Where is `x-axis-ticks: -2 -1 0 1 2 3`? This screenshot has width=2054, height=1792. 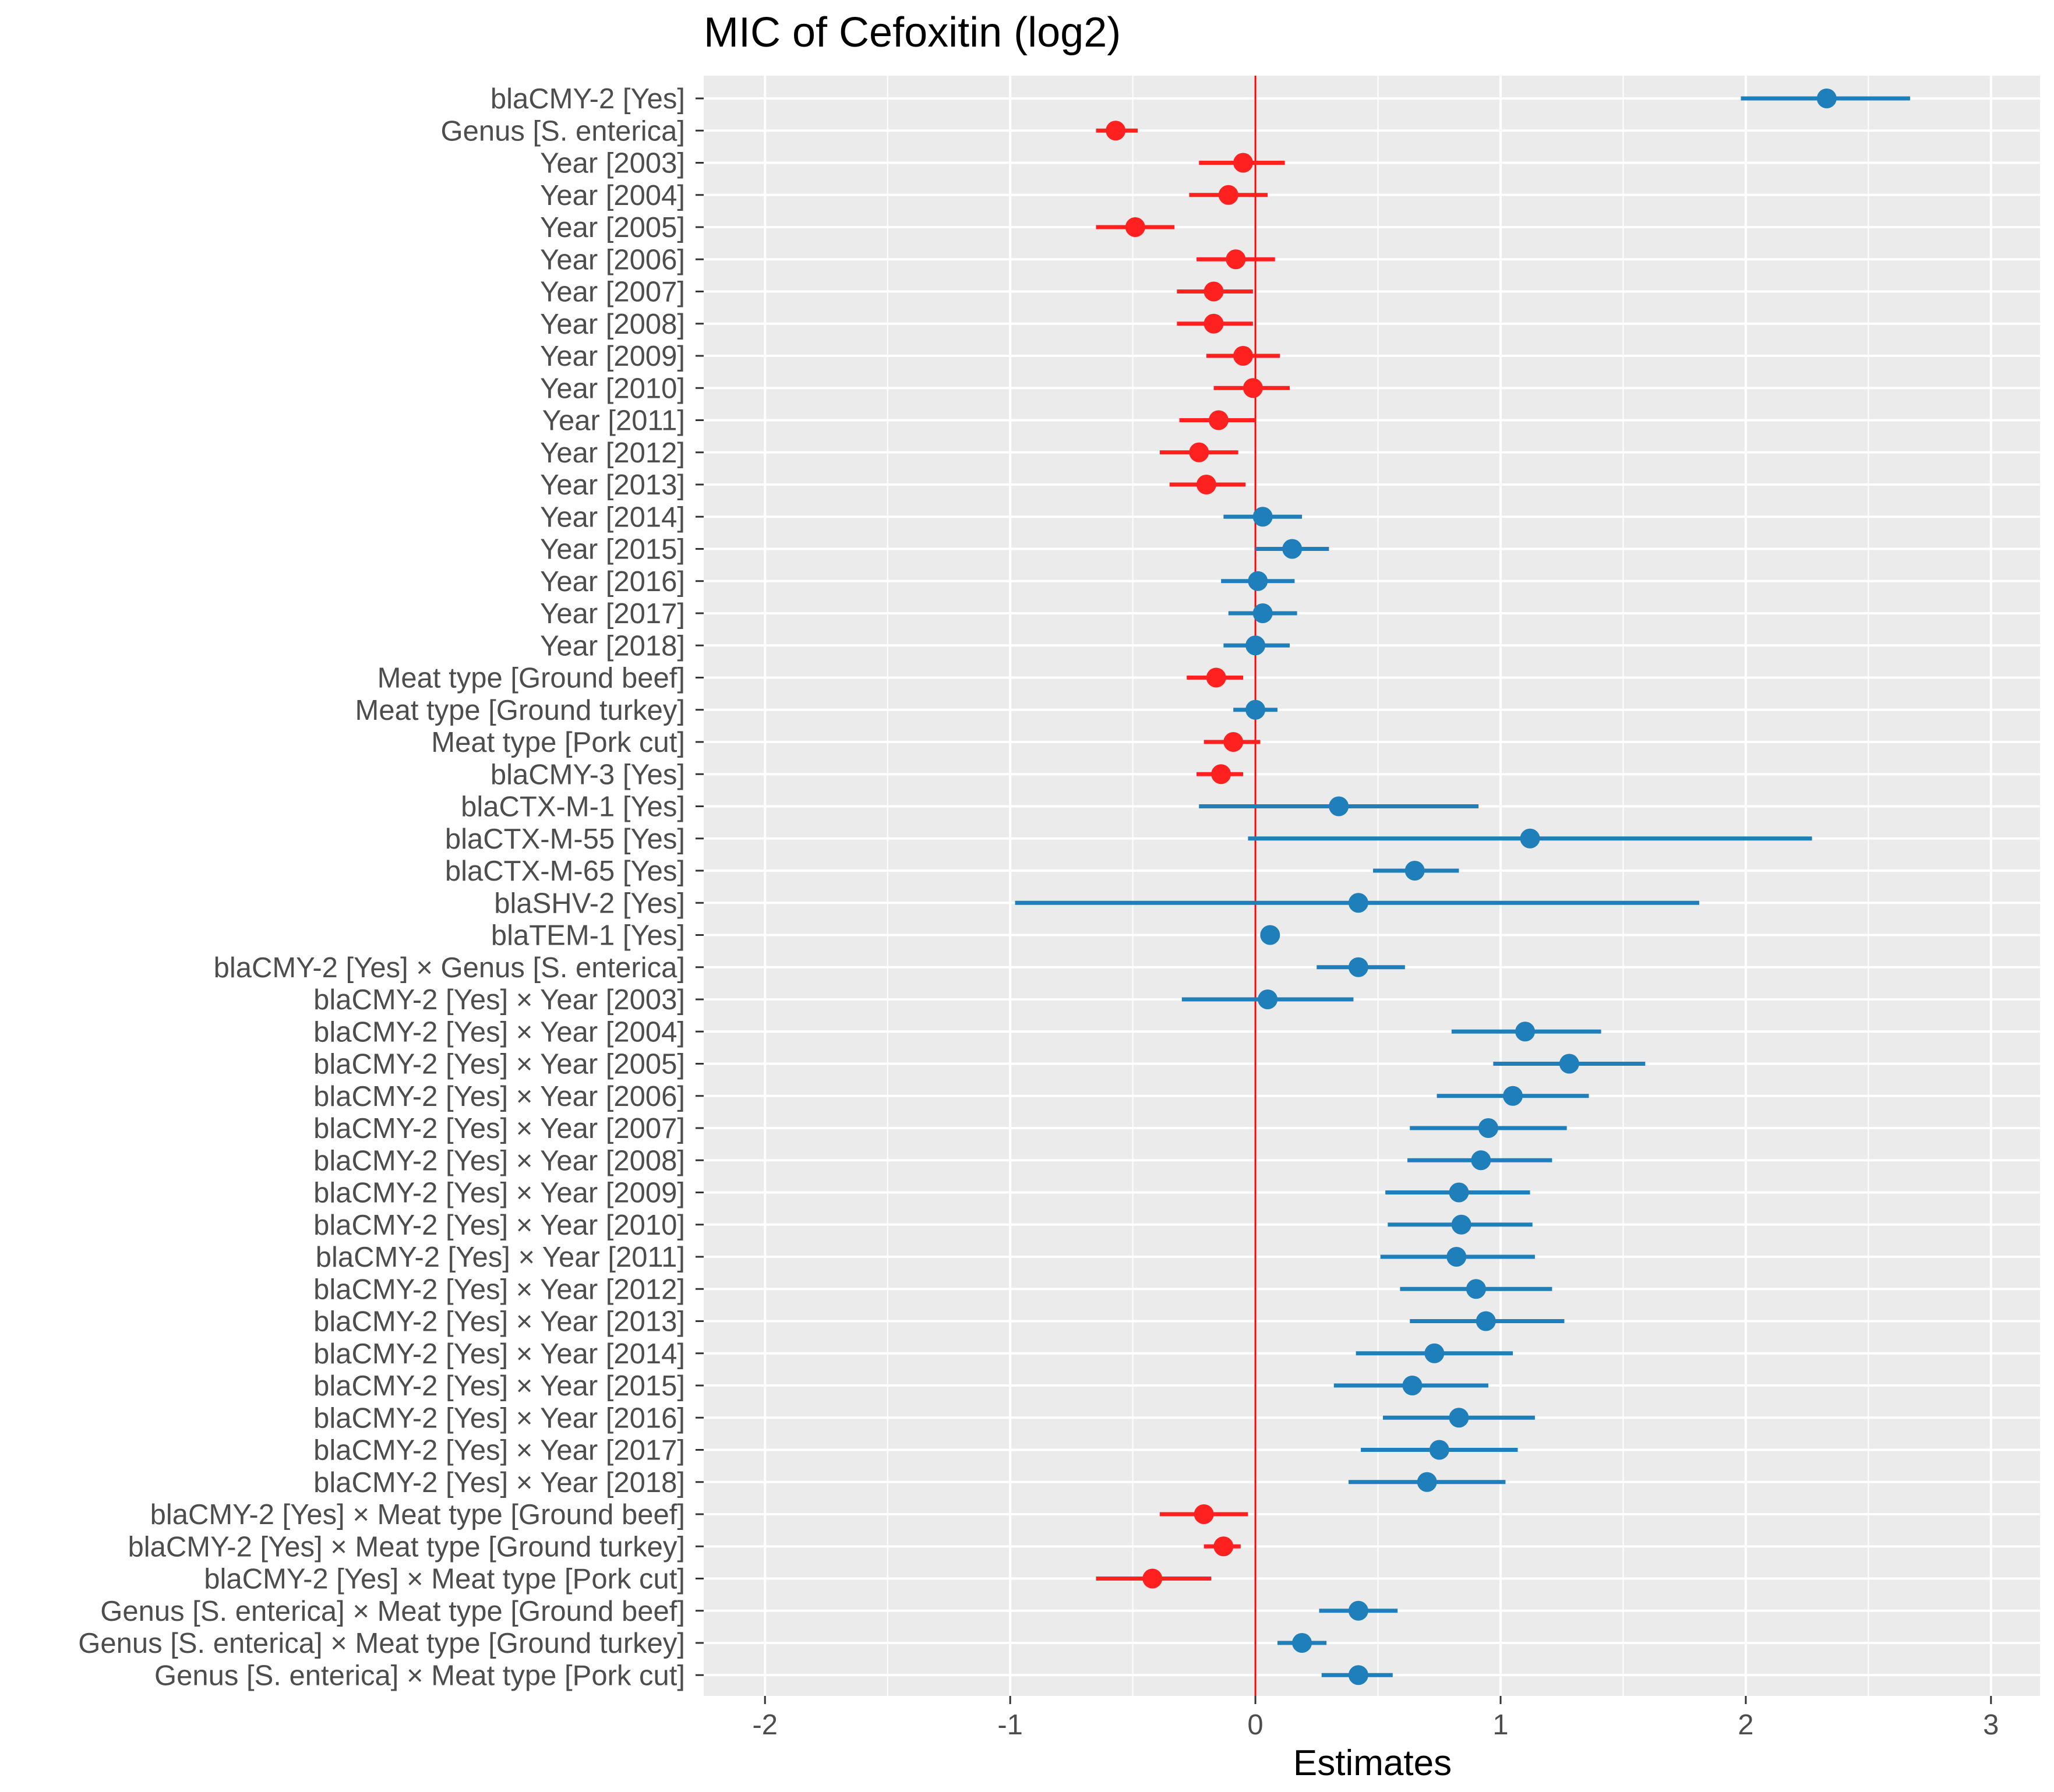
x-axis-ticks: -2 -1 0 1 2 3 is located at coordinates (1375, 1718).